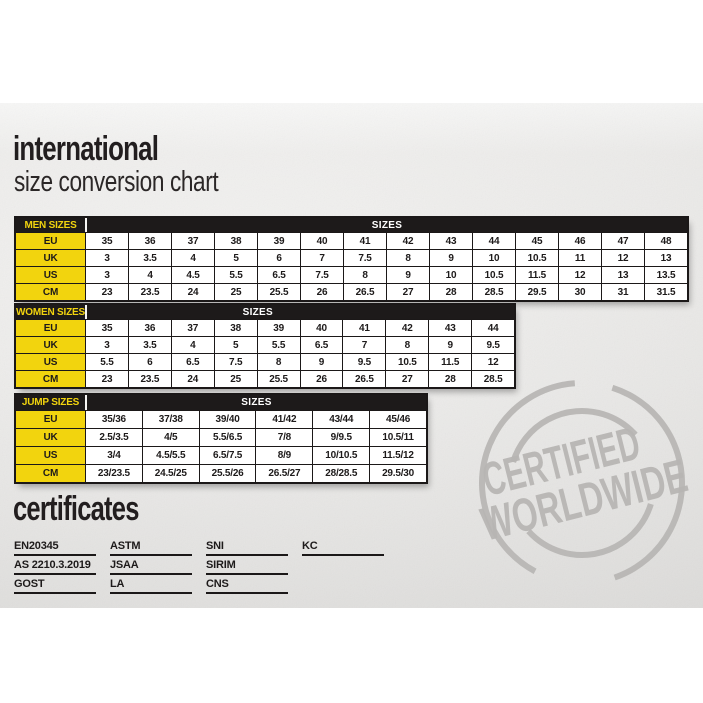  What do you see at coordinates (285, 455) in the screenshot?
I see `size-cell: 8/9` at bounding box center [285, 455].